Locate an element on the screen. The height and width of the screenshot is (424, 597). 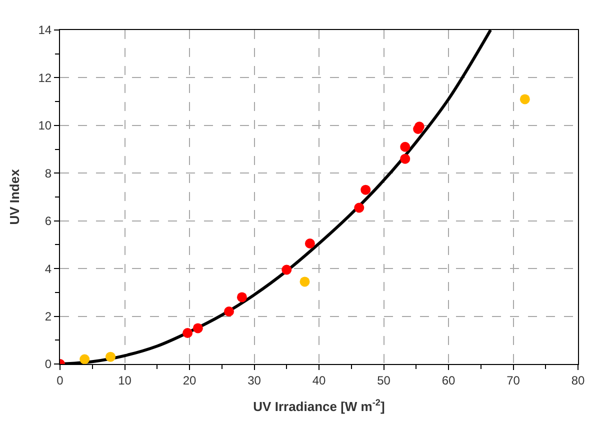
y-tick-label: 0 is located at coordinates (48, 364).